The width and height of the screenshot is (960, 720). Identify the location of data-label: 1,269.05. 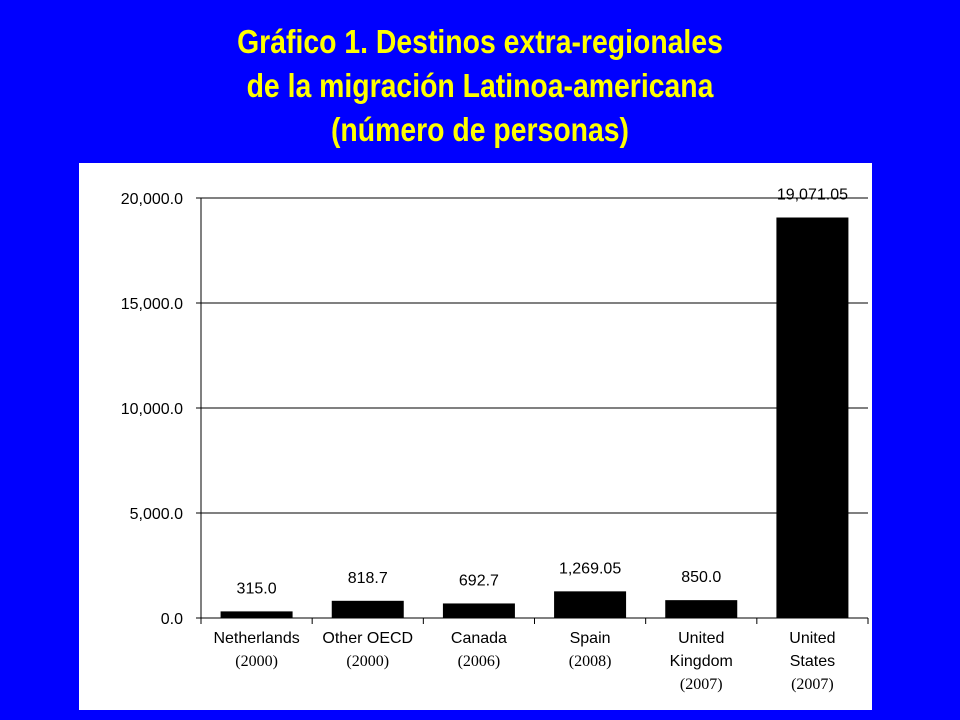
(590, 568).